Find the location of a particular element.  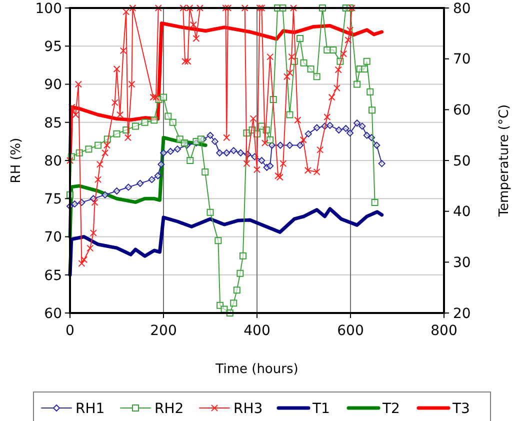

x-tick-label: 200 is located at coordinates (163, 331).